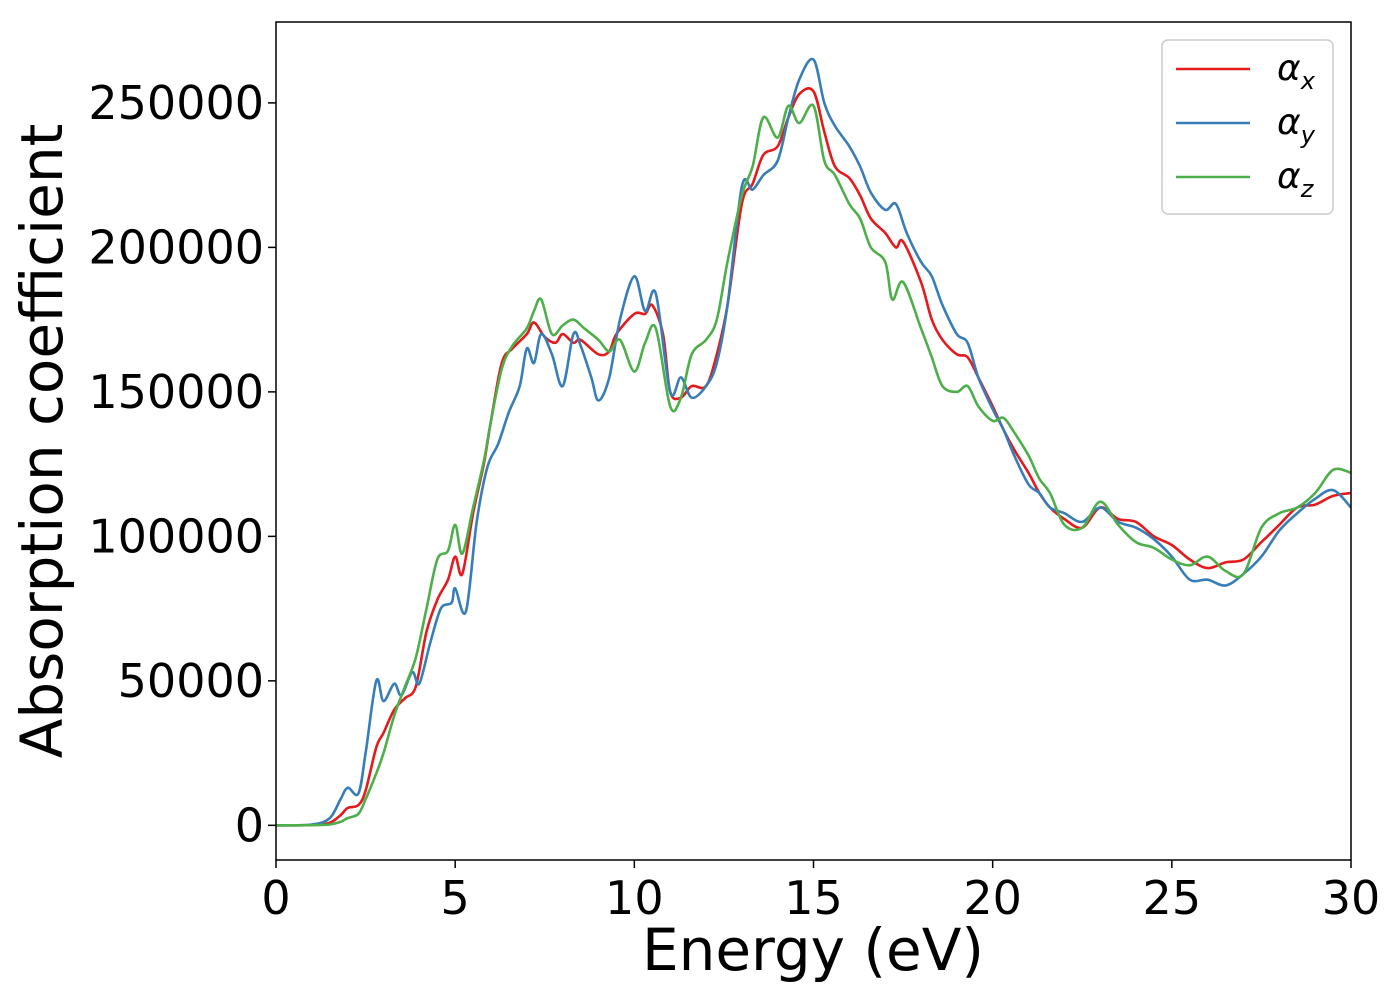 This screenshot has height=1000, width=1400. I want to click on x-tick-label: 10, so click(634, 898).